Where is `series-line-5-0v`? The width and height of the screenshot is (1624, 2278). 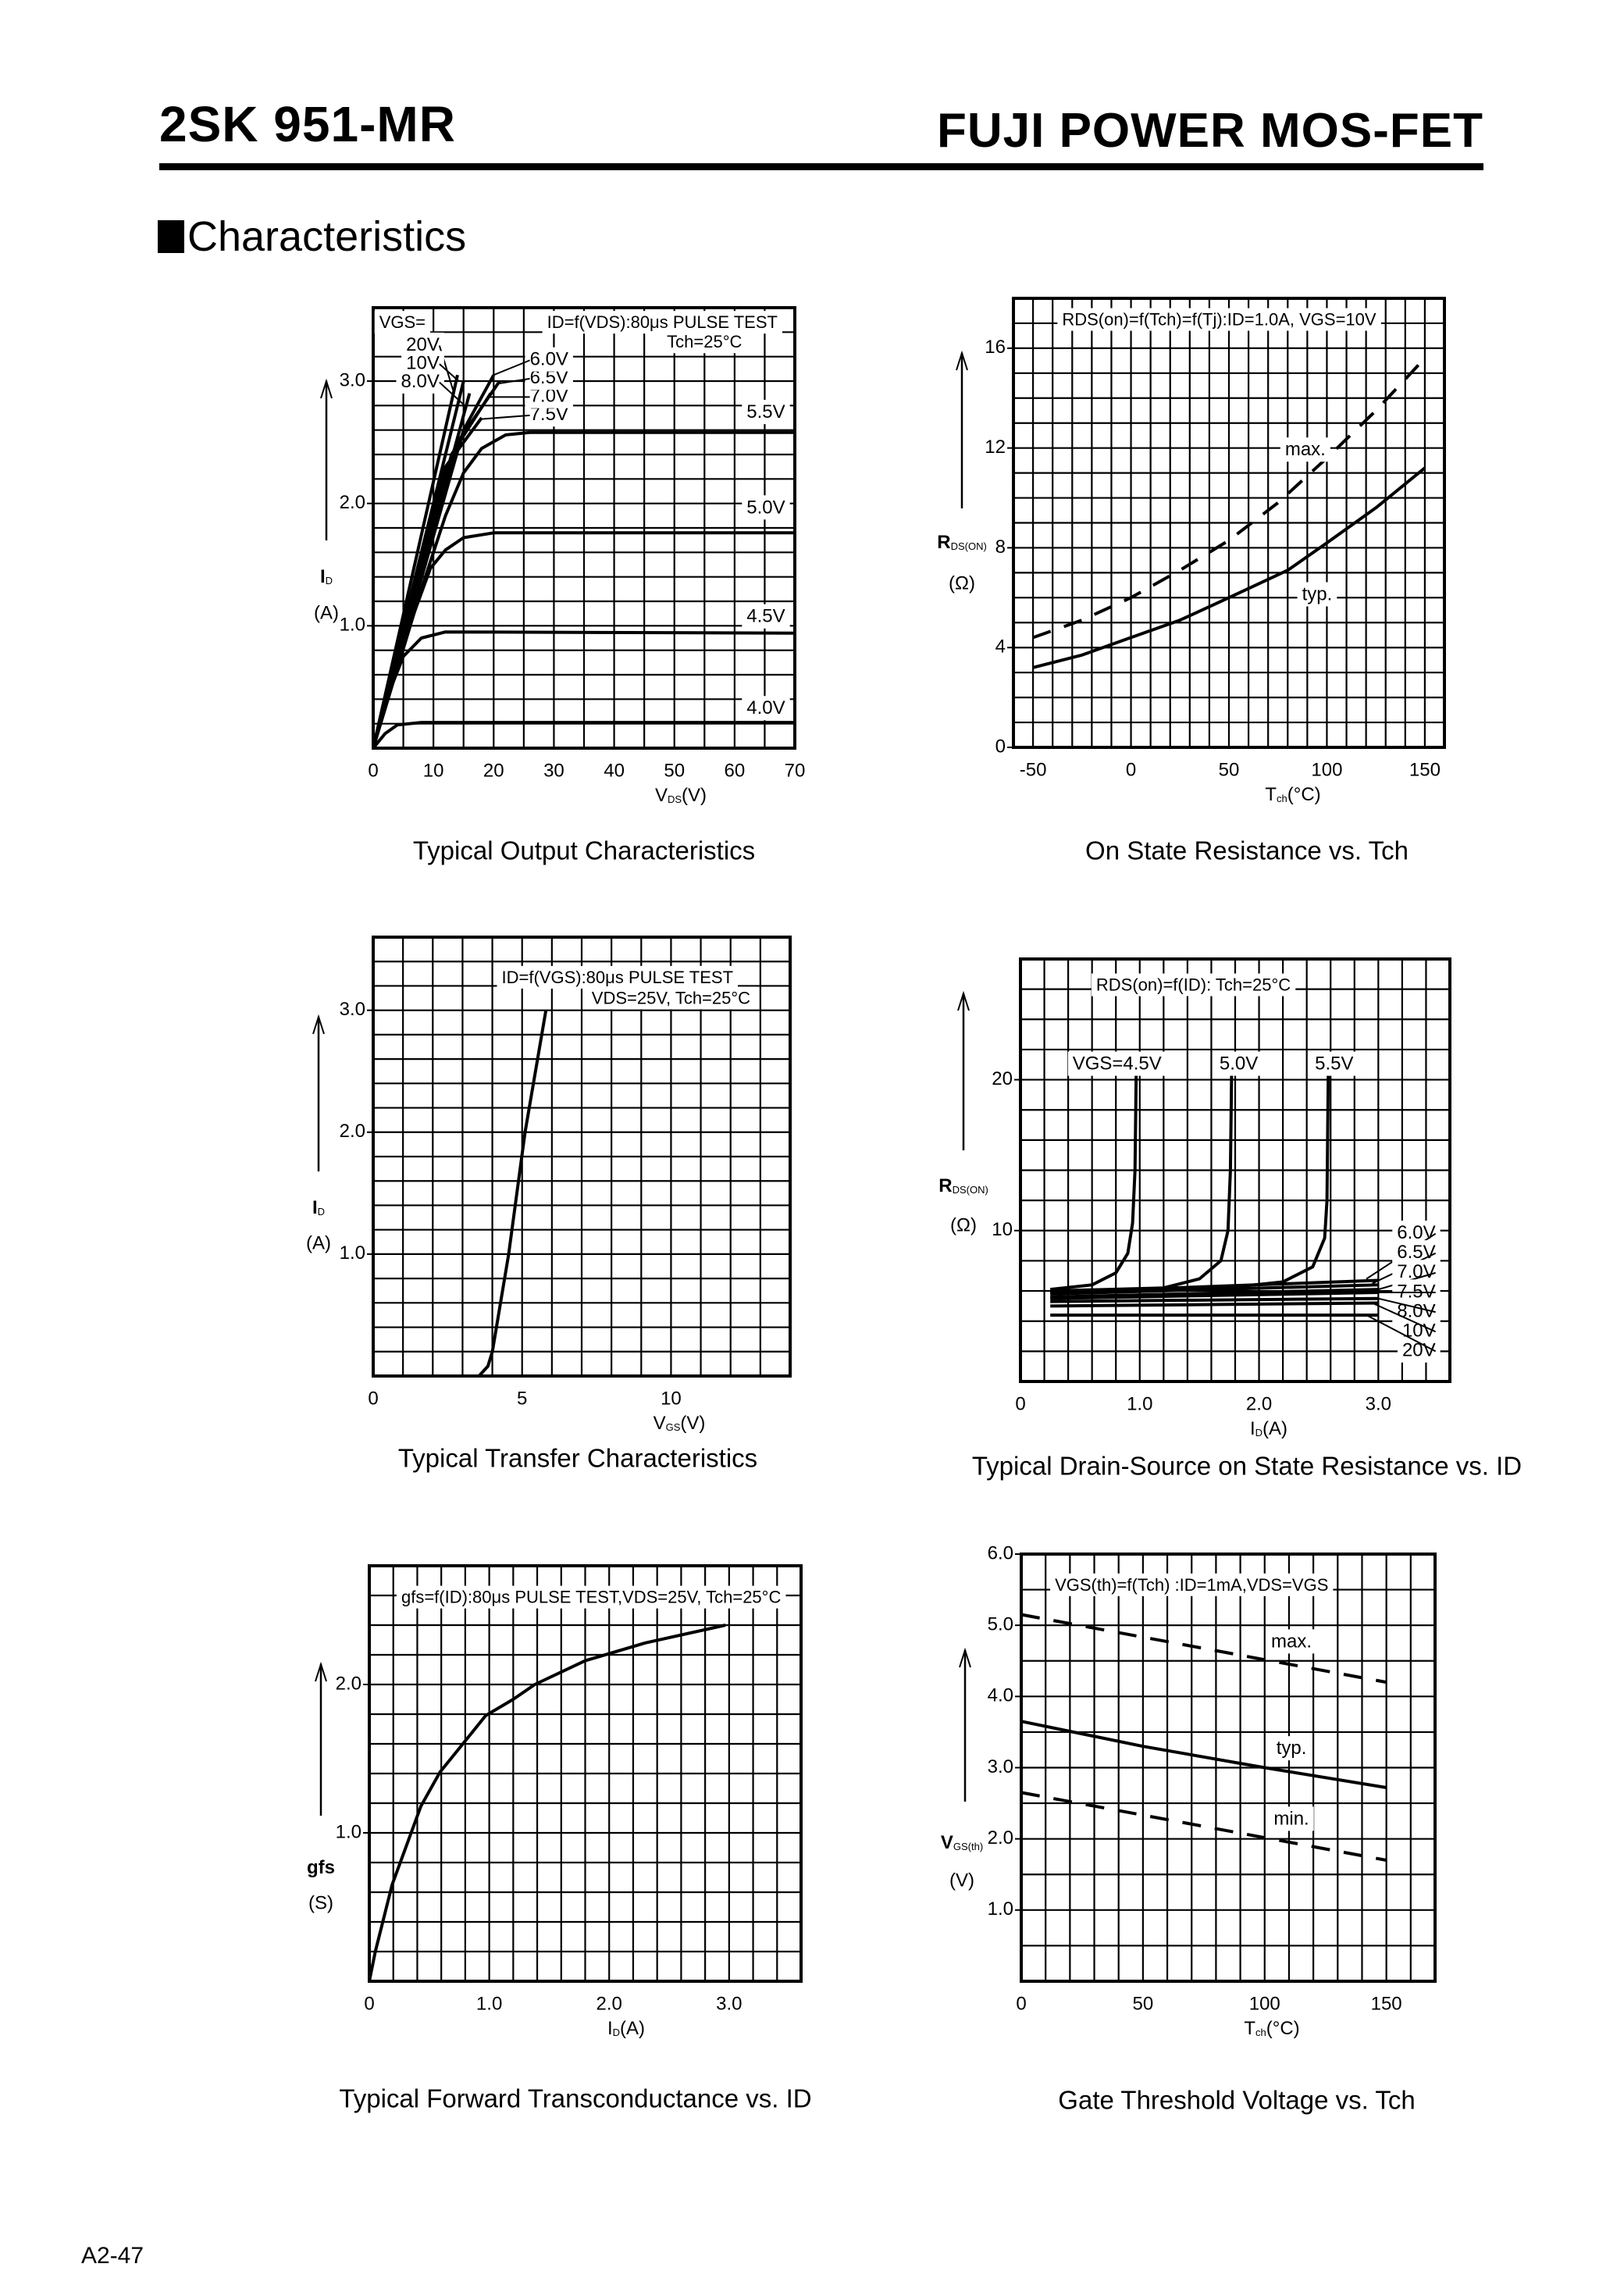
series-line-5-0v is located at coordinates (1142, 1184).